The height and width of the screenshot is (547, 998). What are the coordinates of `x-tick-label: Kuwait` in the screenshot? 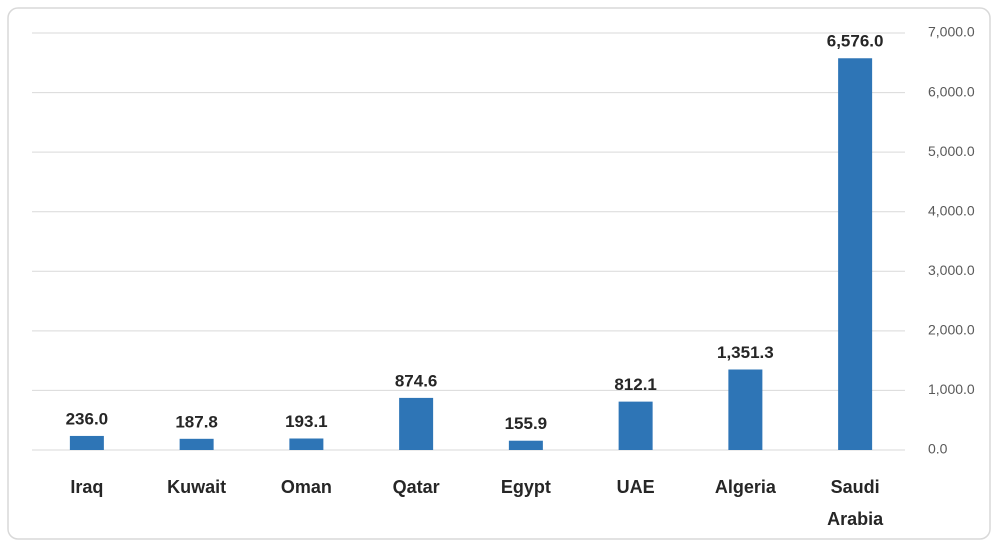 It's located at (196, 487).